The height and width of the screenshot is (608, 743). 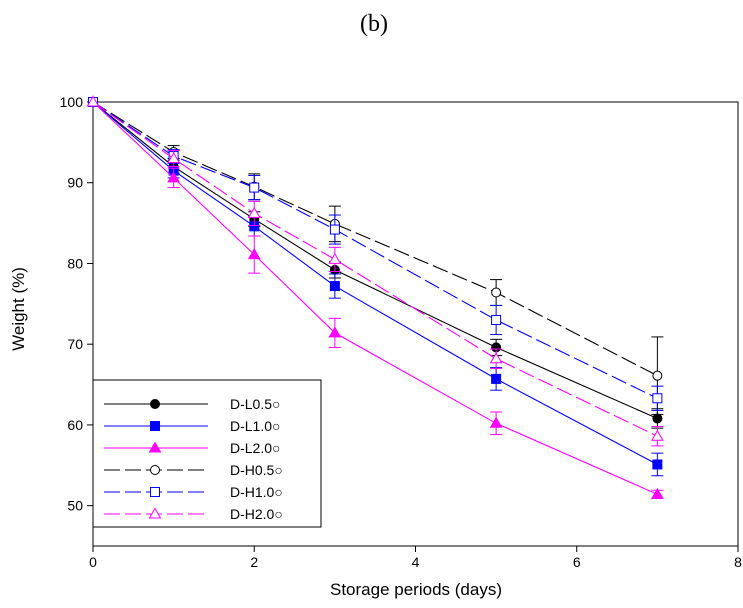 I want to click on legend-box, so click(x=207, y=453).